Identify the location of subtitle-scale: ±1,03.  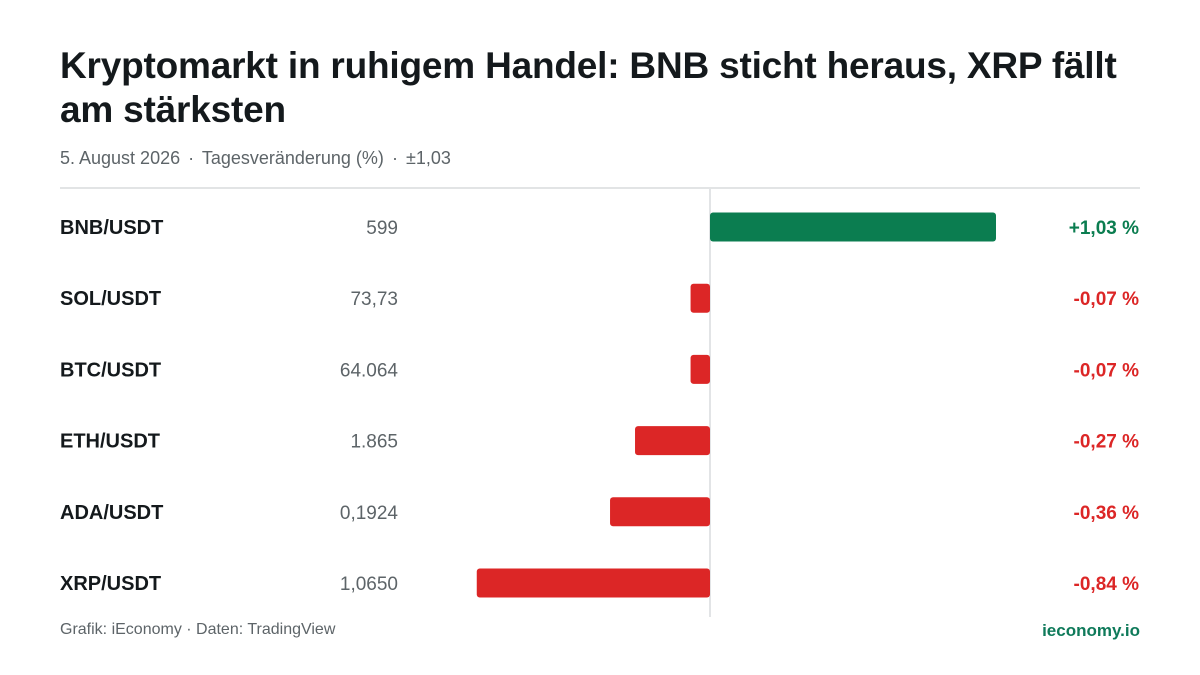
(428, 158).